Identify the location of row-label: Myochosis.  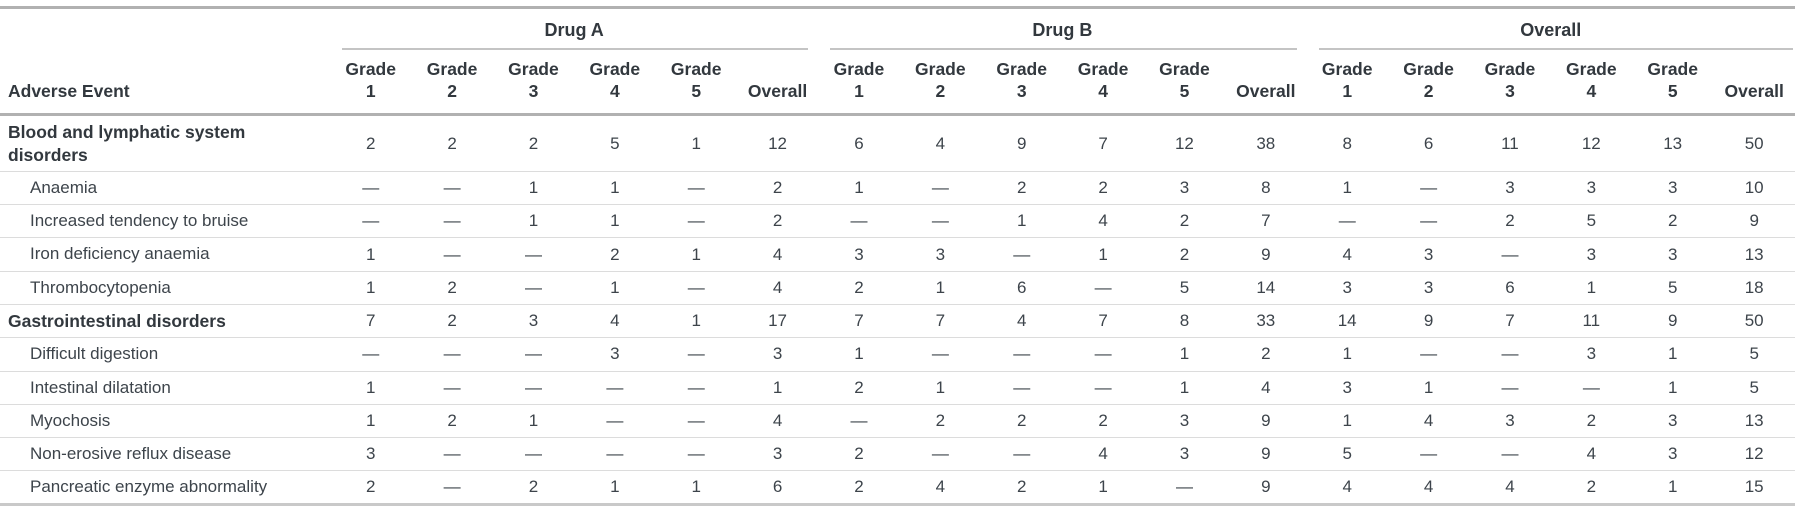
(165, 420).